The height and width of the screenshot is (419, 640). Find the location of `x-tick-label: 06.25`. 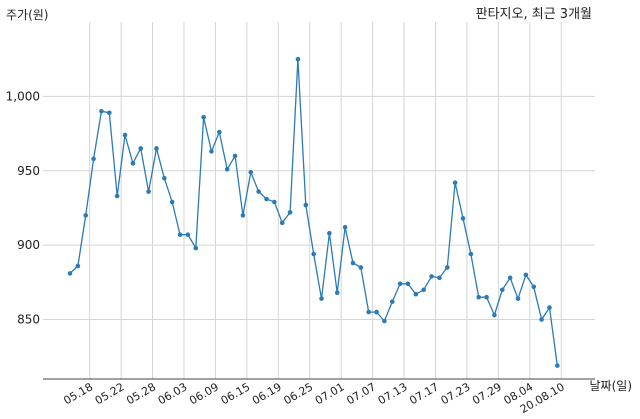

x-tick-label: 06.25 is located at coordinates (298, 393).